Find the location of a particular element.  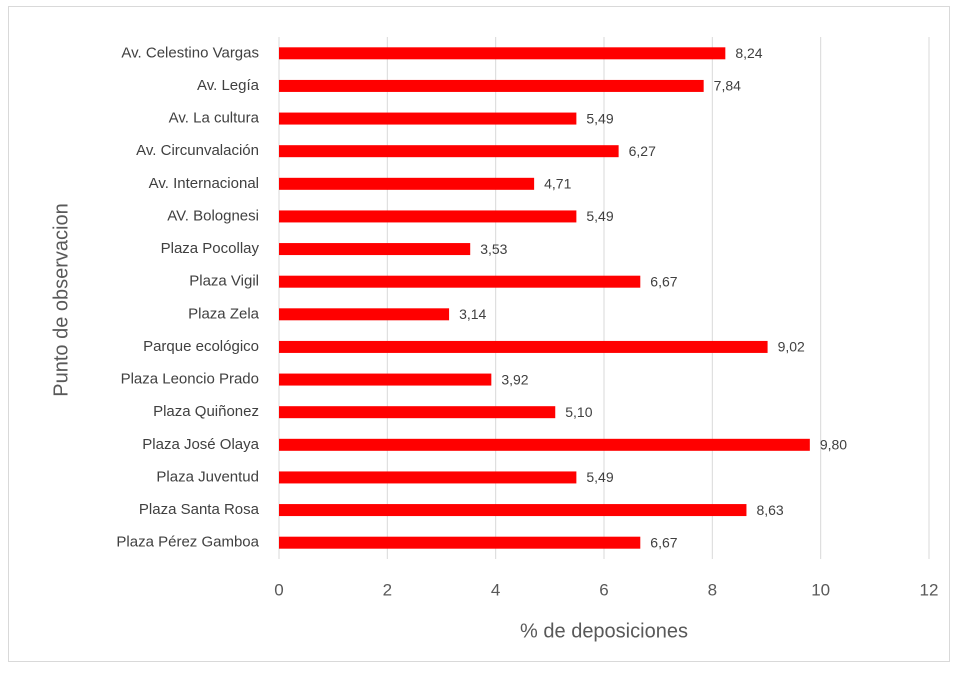

y-tick-label: Plaza Zela is located at coordinates (224, 313).